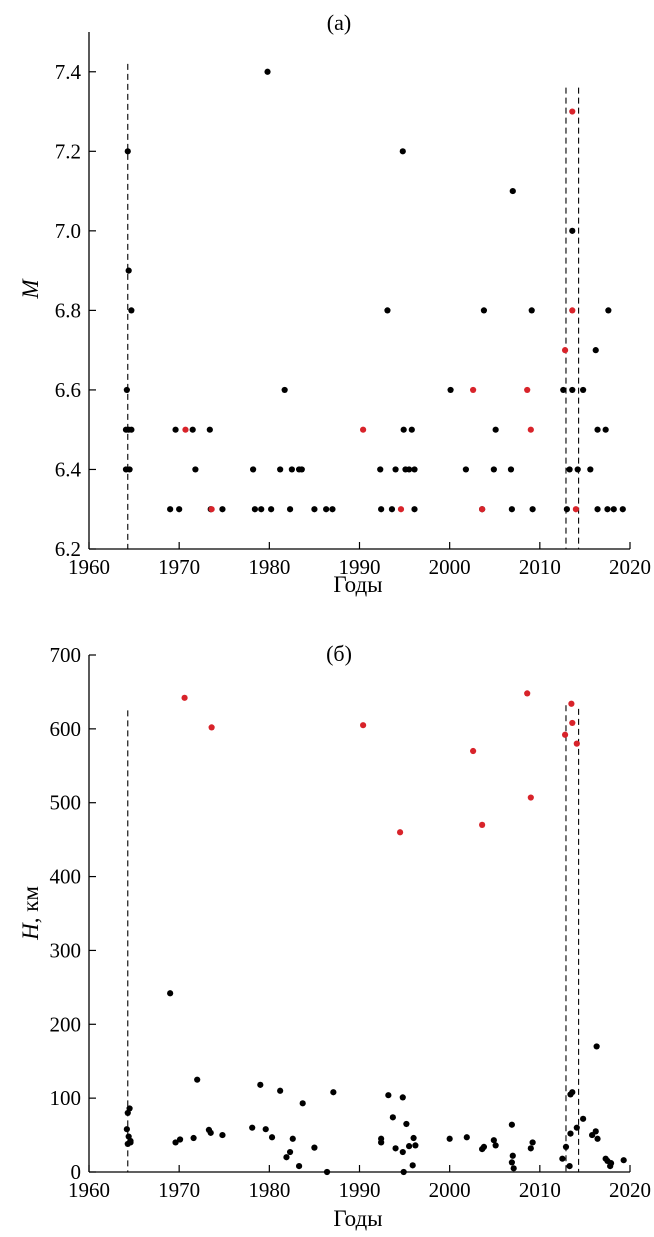 Image resolution: width=654 pixels, height=1237 pixels. I want to click on panel-a-y-tick-label: 7.2, so click(68, 151).